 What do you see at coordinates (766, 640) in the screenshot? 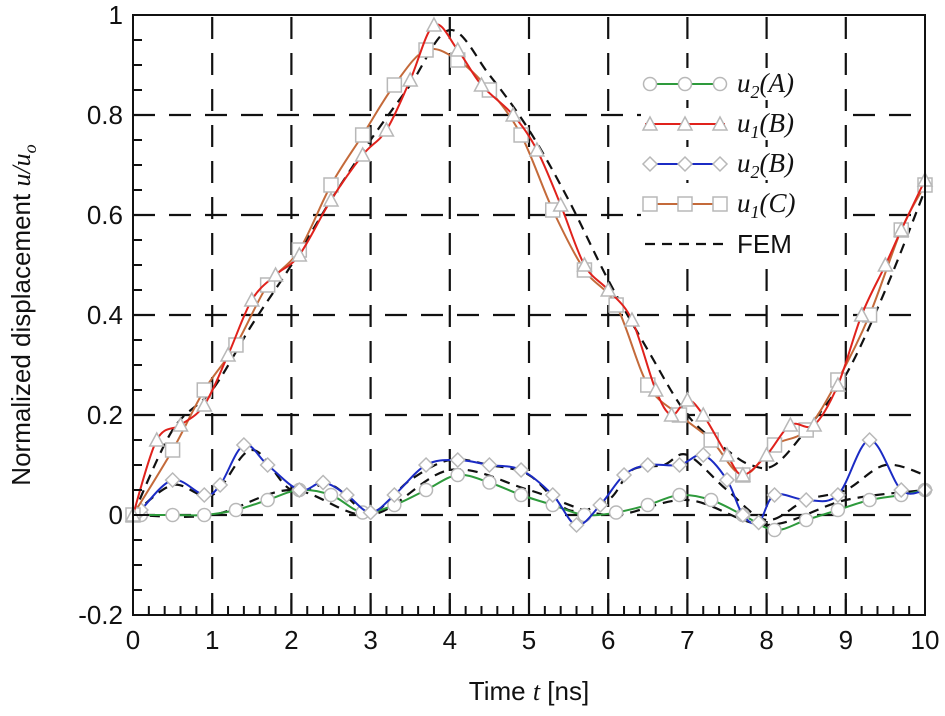
I see `x-tick-label: 8` at bounding box center [766, 640].